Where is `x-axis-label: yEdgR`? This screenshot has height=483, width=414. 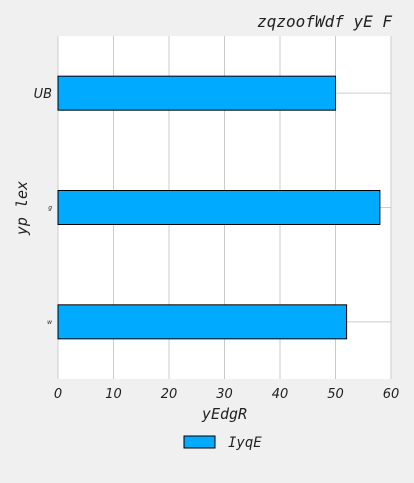
x-axis-label: yEdgR is located at coordinates (224, 414).